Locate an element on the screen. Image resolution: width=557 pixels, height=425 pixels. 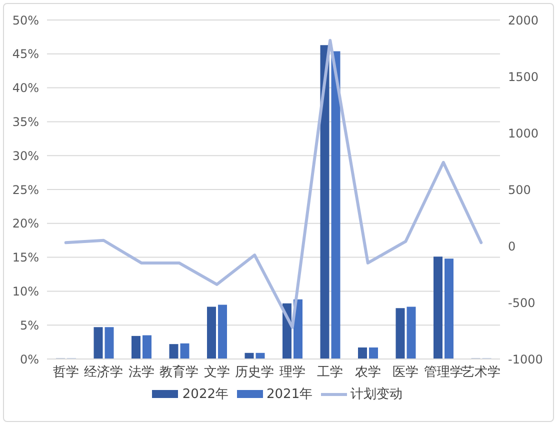
y-tick-label: 15% is located at coordinates (25, 257).